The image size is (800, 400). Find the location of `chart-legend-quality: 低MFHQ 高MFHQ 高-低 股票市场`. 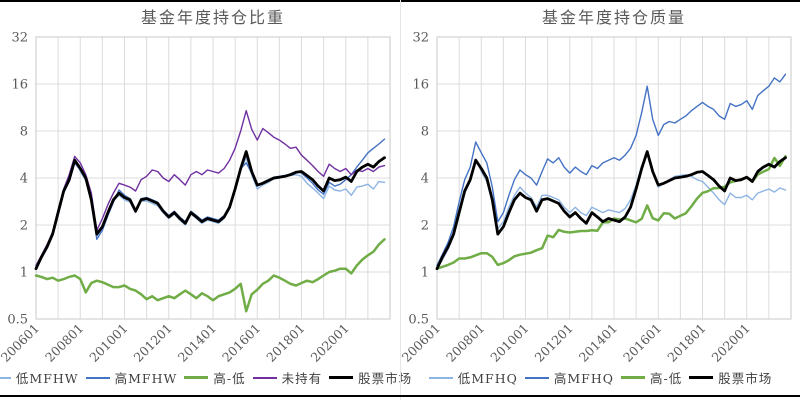

chart-legend-quality: 低MFHQ 高MFHQ 高-低 股票市场 is located at coordinates (600, 377).